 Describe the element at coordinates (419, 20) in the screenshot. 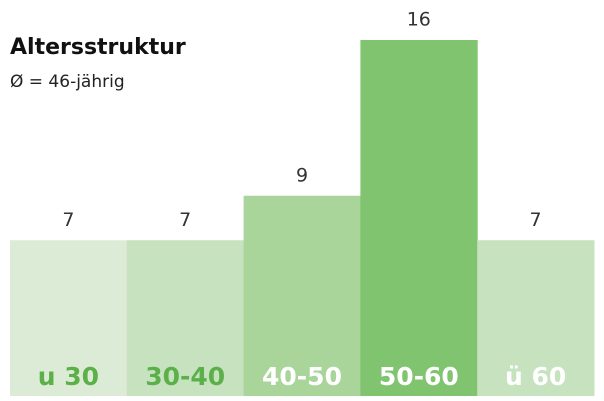

I see `value-label: 16` at that location.